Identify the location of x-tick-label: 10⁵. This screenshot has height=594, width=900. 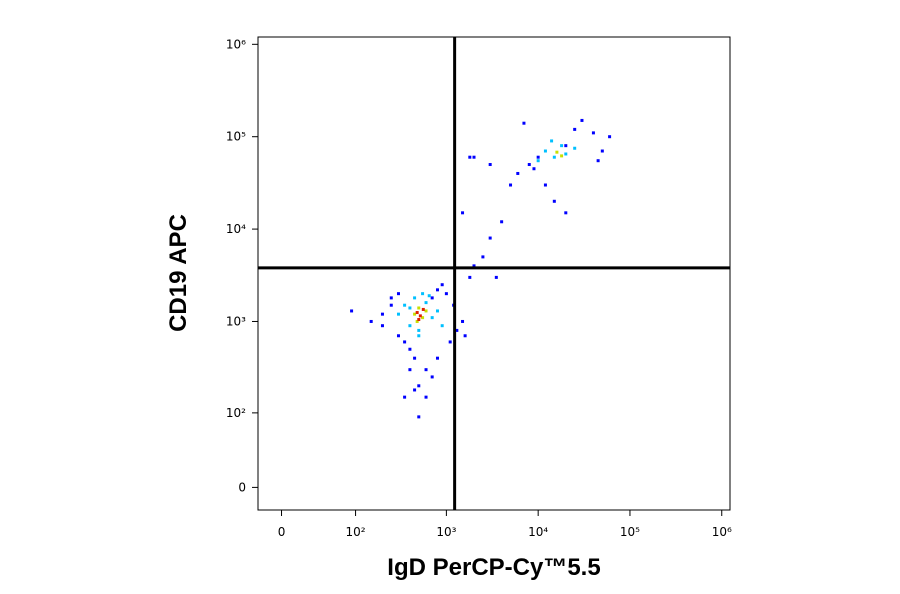
(630, 532).